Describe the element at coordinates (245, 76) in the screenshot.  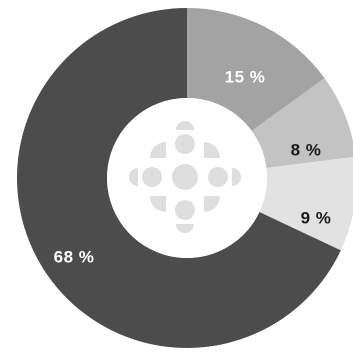
I see `slice-data-label: 15 %` at that location.